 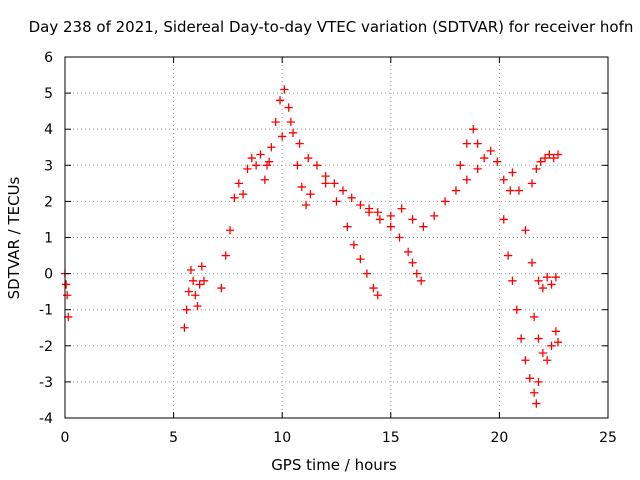 I want to click on y-tick-label: 4, so click(x=48, y=130).